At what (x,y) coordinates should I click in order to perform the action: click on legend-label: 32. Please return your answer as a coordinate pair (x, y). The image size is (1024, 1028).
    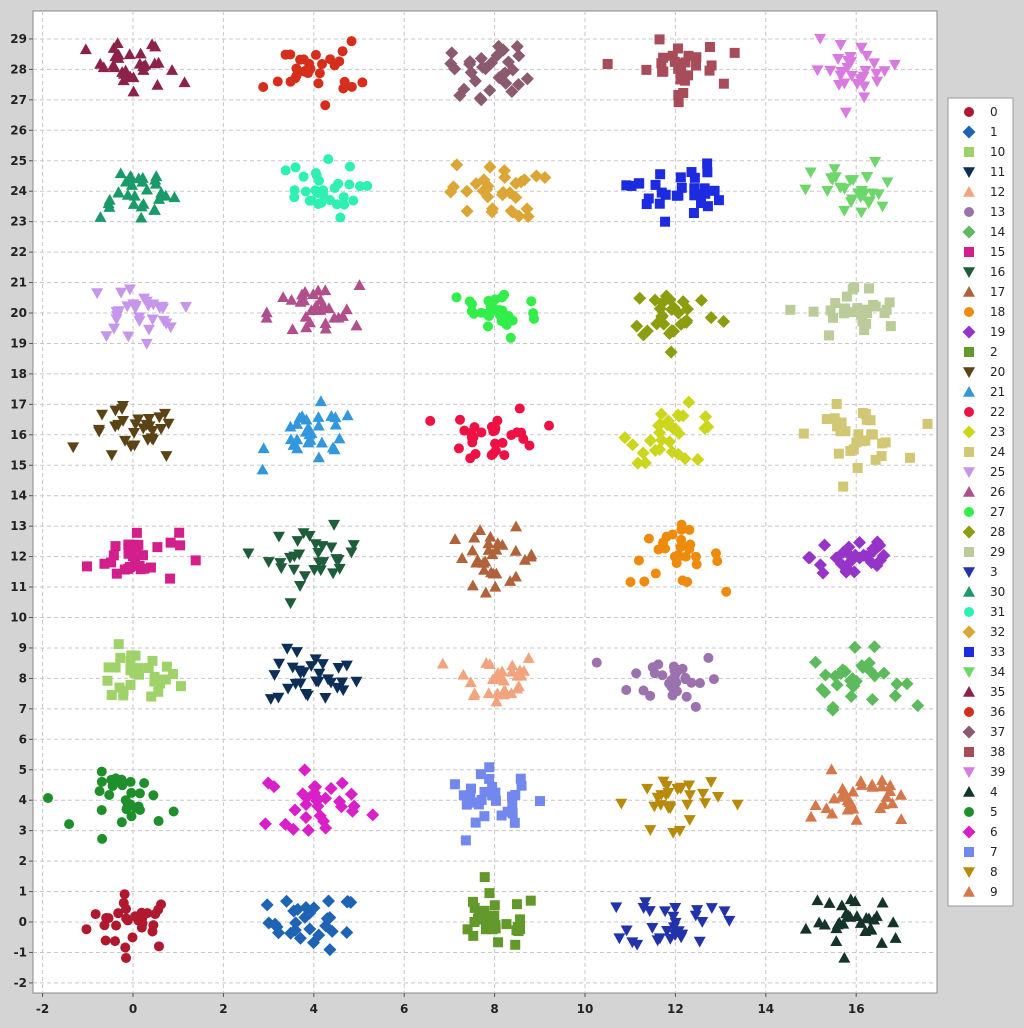
    Looking at the image, I should click on (997, 632).